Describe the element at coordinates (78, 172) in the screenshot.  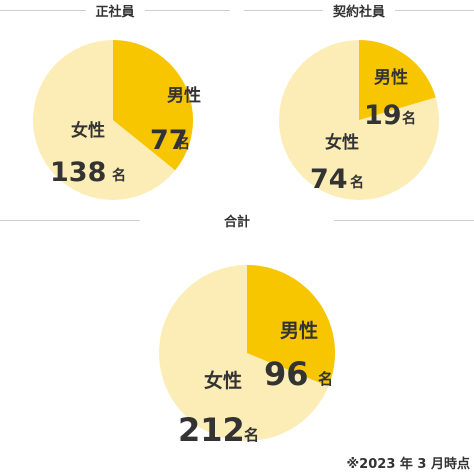
I see `pie-value-female-seishain: 138` at that location.